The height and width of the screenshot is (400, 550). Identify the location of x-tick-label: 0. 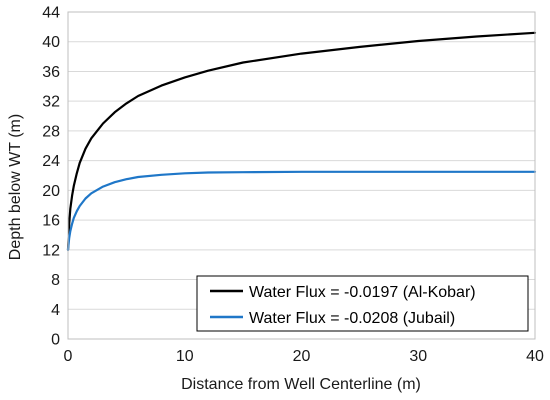
(68, 356).